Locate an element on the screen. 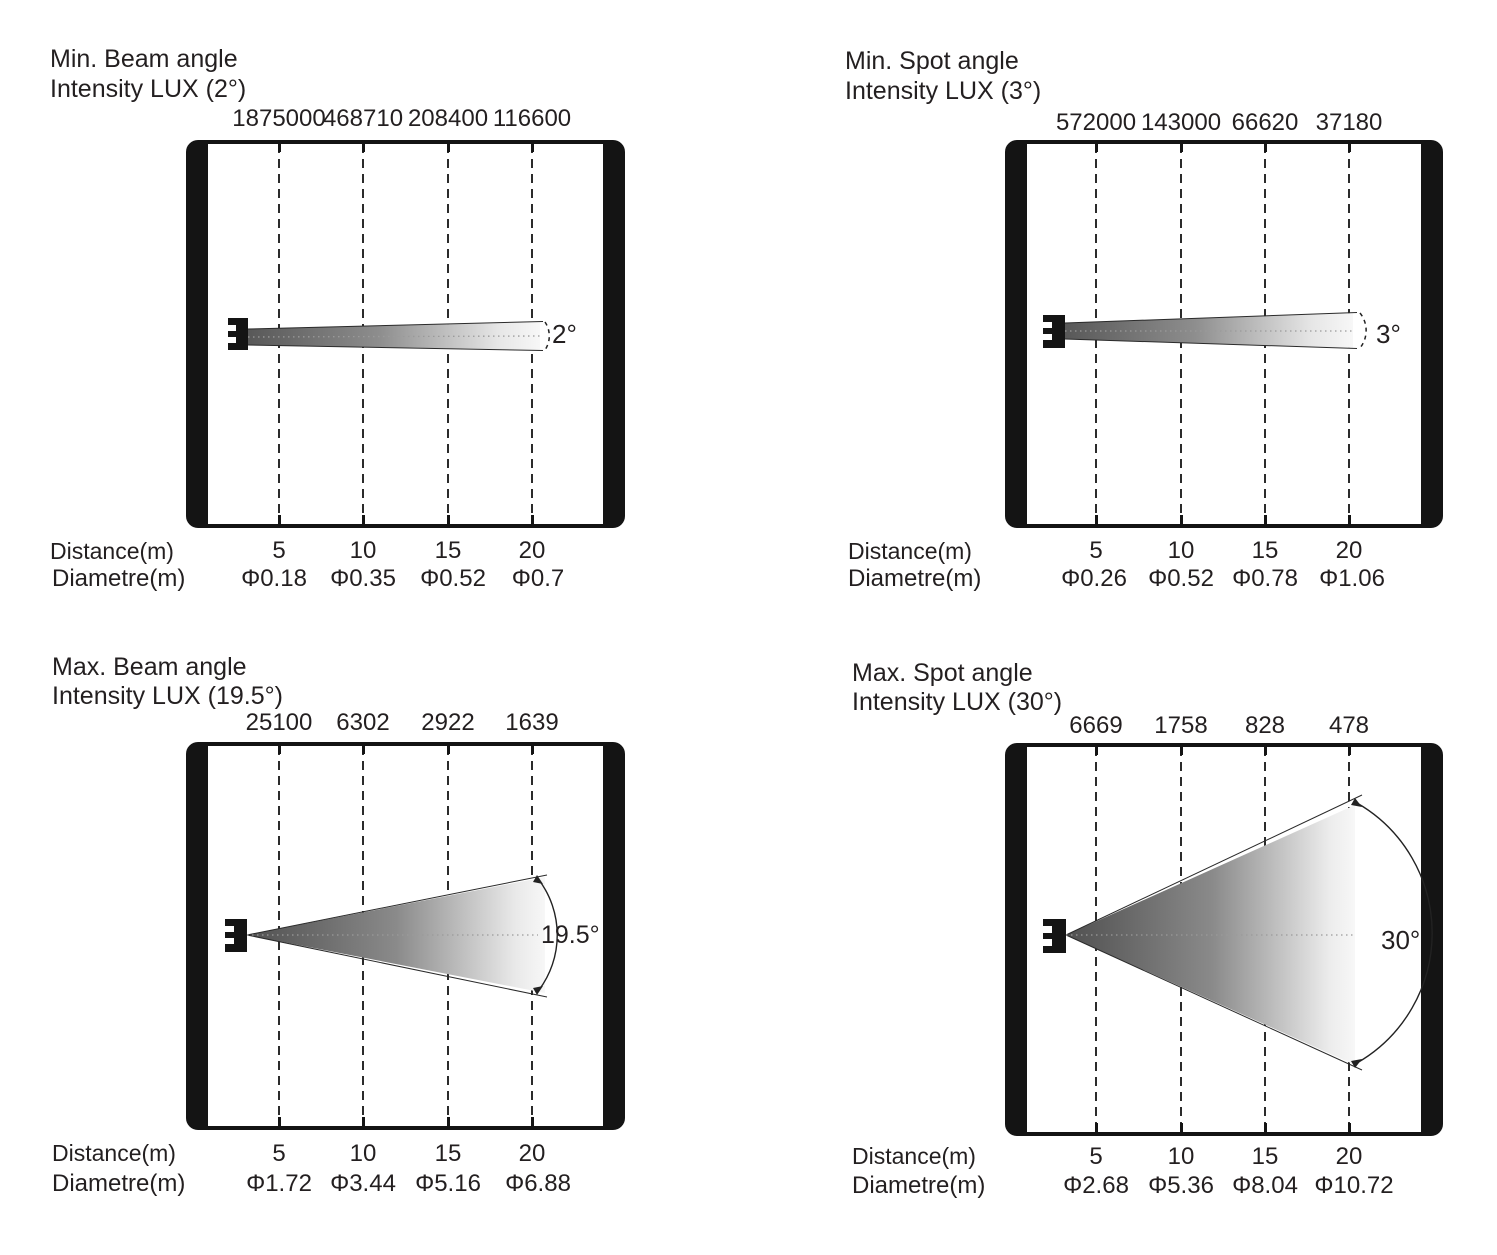  beam-gradient is located at coordinates (396, 935).